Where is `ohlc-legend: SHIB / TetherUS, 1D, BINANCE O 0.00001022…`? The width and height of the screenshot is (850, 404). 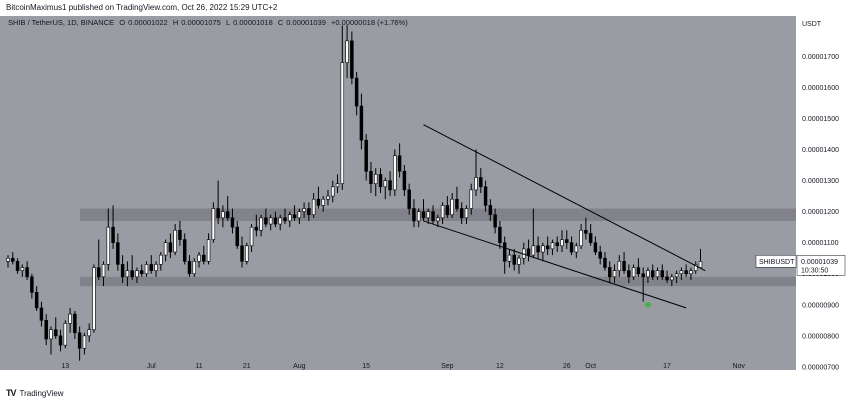
ohlc-legend: SHIB / TetherUS, 1D, BINANCE O 0.00001022… is located at coordinates (209, 22).